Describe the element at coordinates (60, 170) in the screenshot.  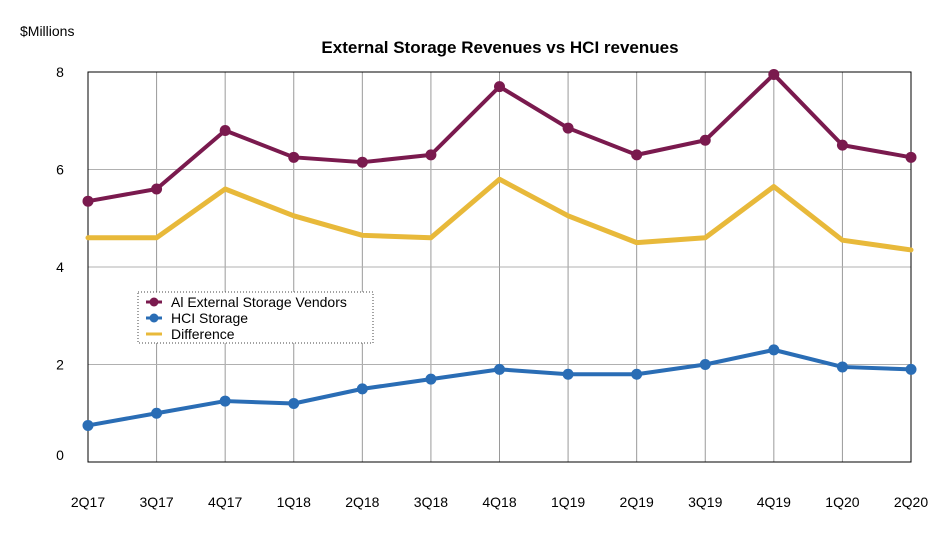
I see `y-tick-label: 6` at that location.